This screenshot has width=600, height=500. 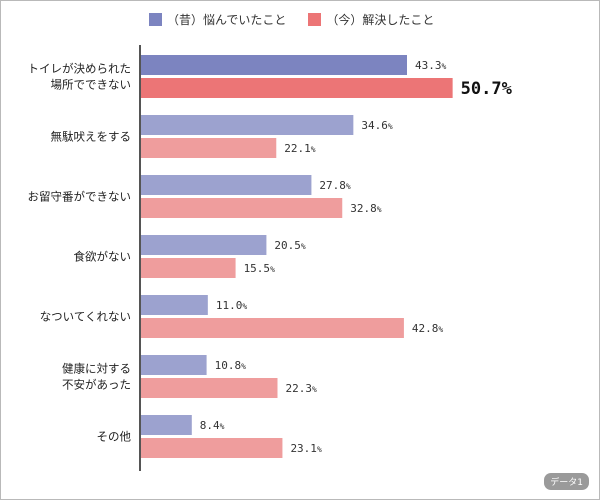 I want to click on category-label-1: 無駄吠えをする, so click(x=91, y=137).